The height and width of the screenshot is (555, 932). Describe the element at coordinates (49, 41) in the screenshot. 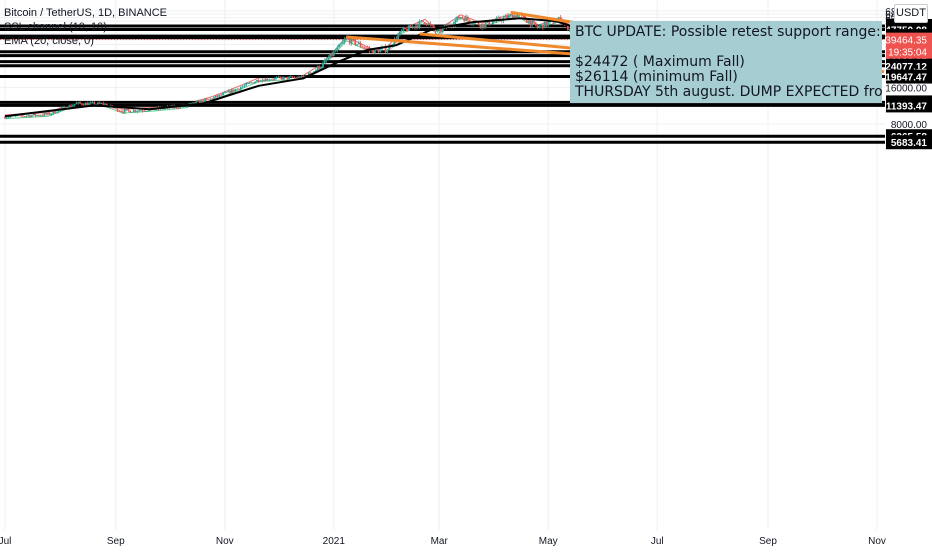

I see `ema-indicator-label: EMA (20, close, 0)` at that location.